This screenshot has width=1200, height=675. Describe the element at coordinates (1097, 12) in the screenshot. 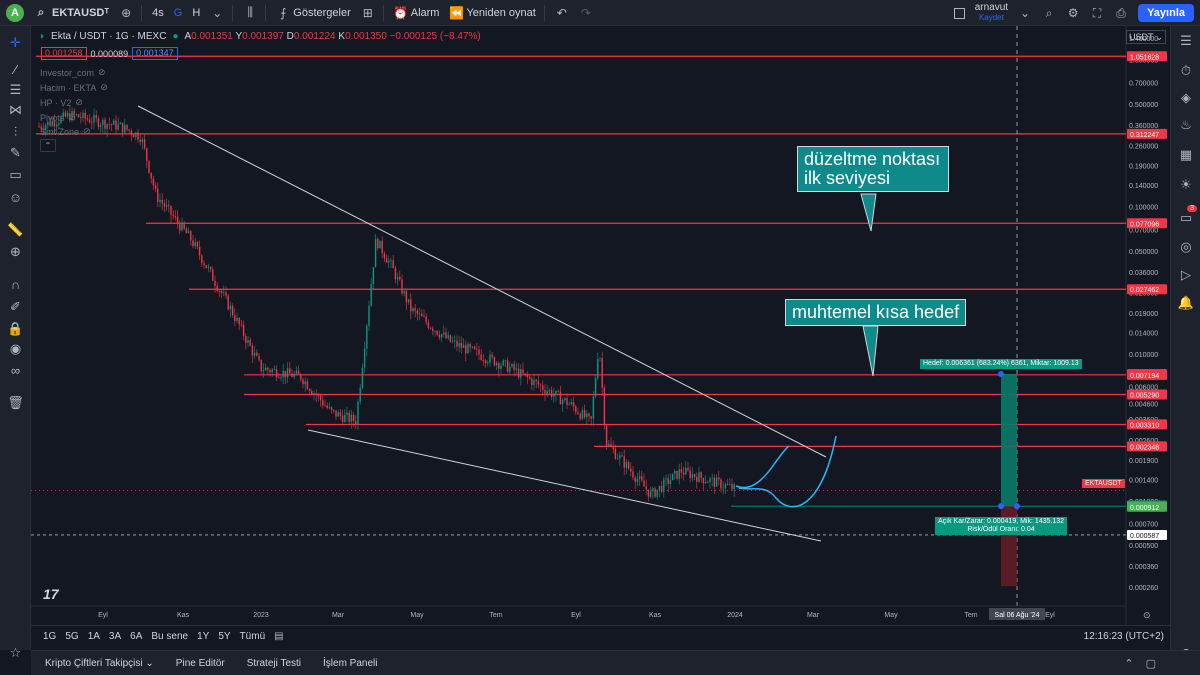

I see `fullscreen-icon: ⛶` at that location.